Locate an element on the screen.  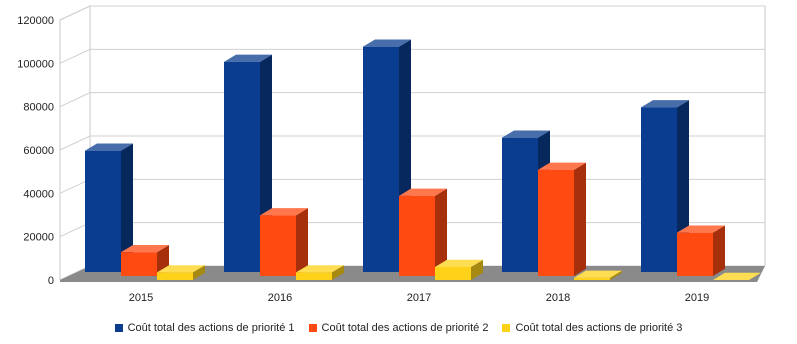
legend-item: Coût total des actions de priorité 2 is located at coordinates (398, 328).